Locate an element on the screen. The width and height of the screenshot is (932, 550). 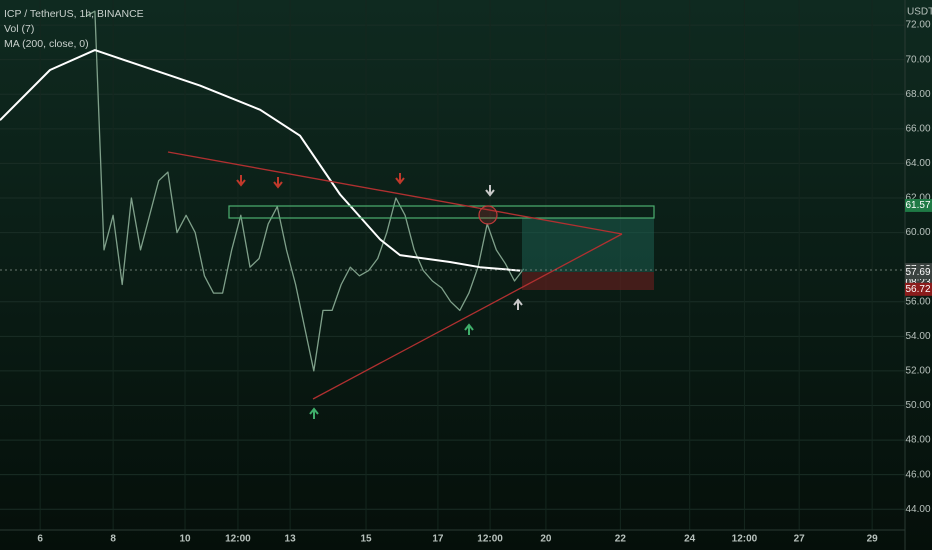
lower-trendline is located at coordinates (467, 316).